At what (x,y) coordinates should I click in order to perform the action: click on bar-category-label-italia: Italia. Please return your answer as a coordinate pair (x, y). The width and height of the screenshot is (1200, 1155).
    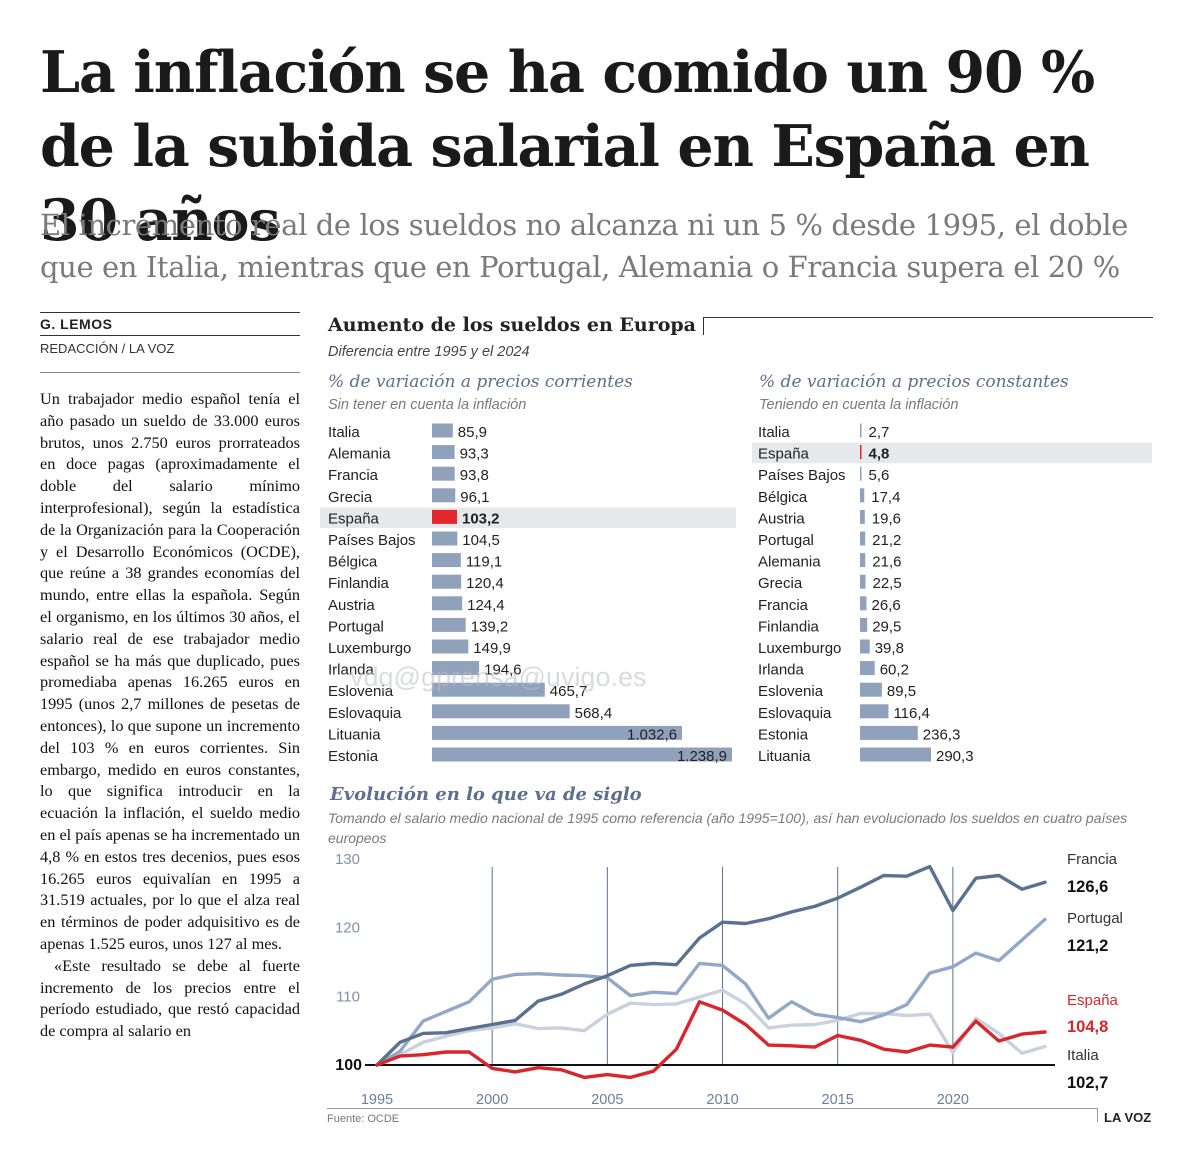
    Looking at the image, I should click on (344, 432).